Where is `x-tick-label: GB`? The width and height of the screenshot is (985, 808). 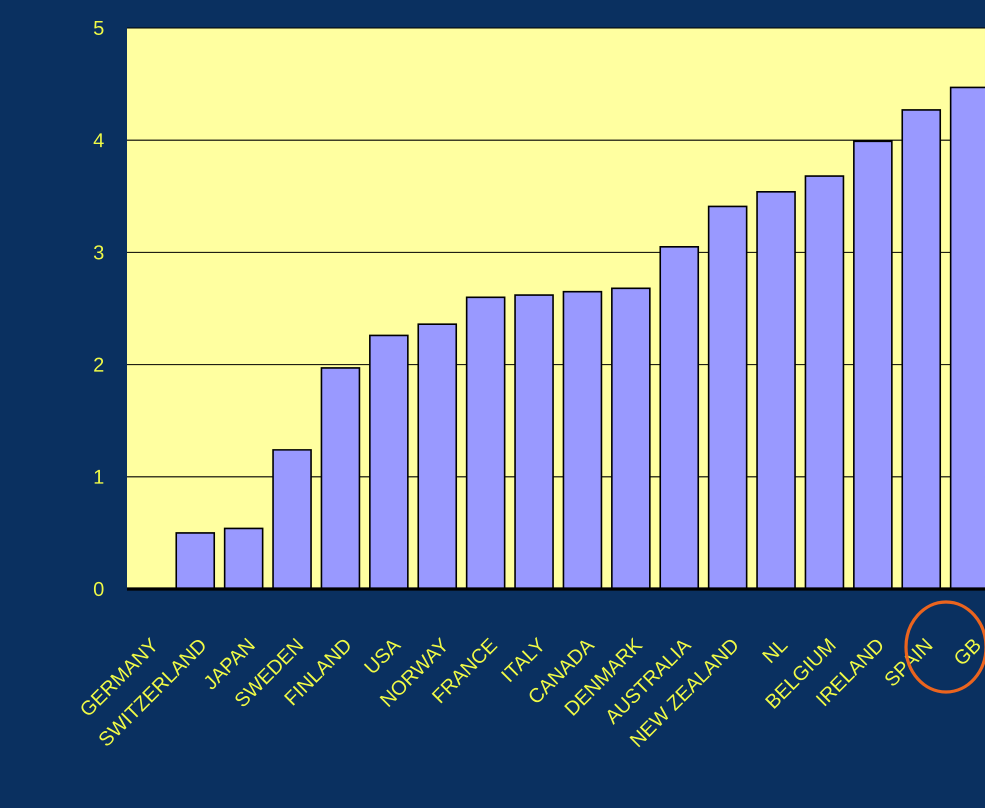 x-tick-label: GB is located at coordinates (967, 651).